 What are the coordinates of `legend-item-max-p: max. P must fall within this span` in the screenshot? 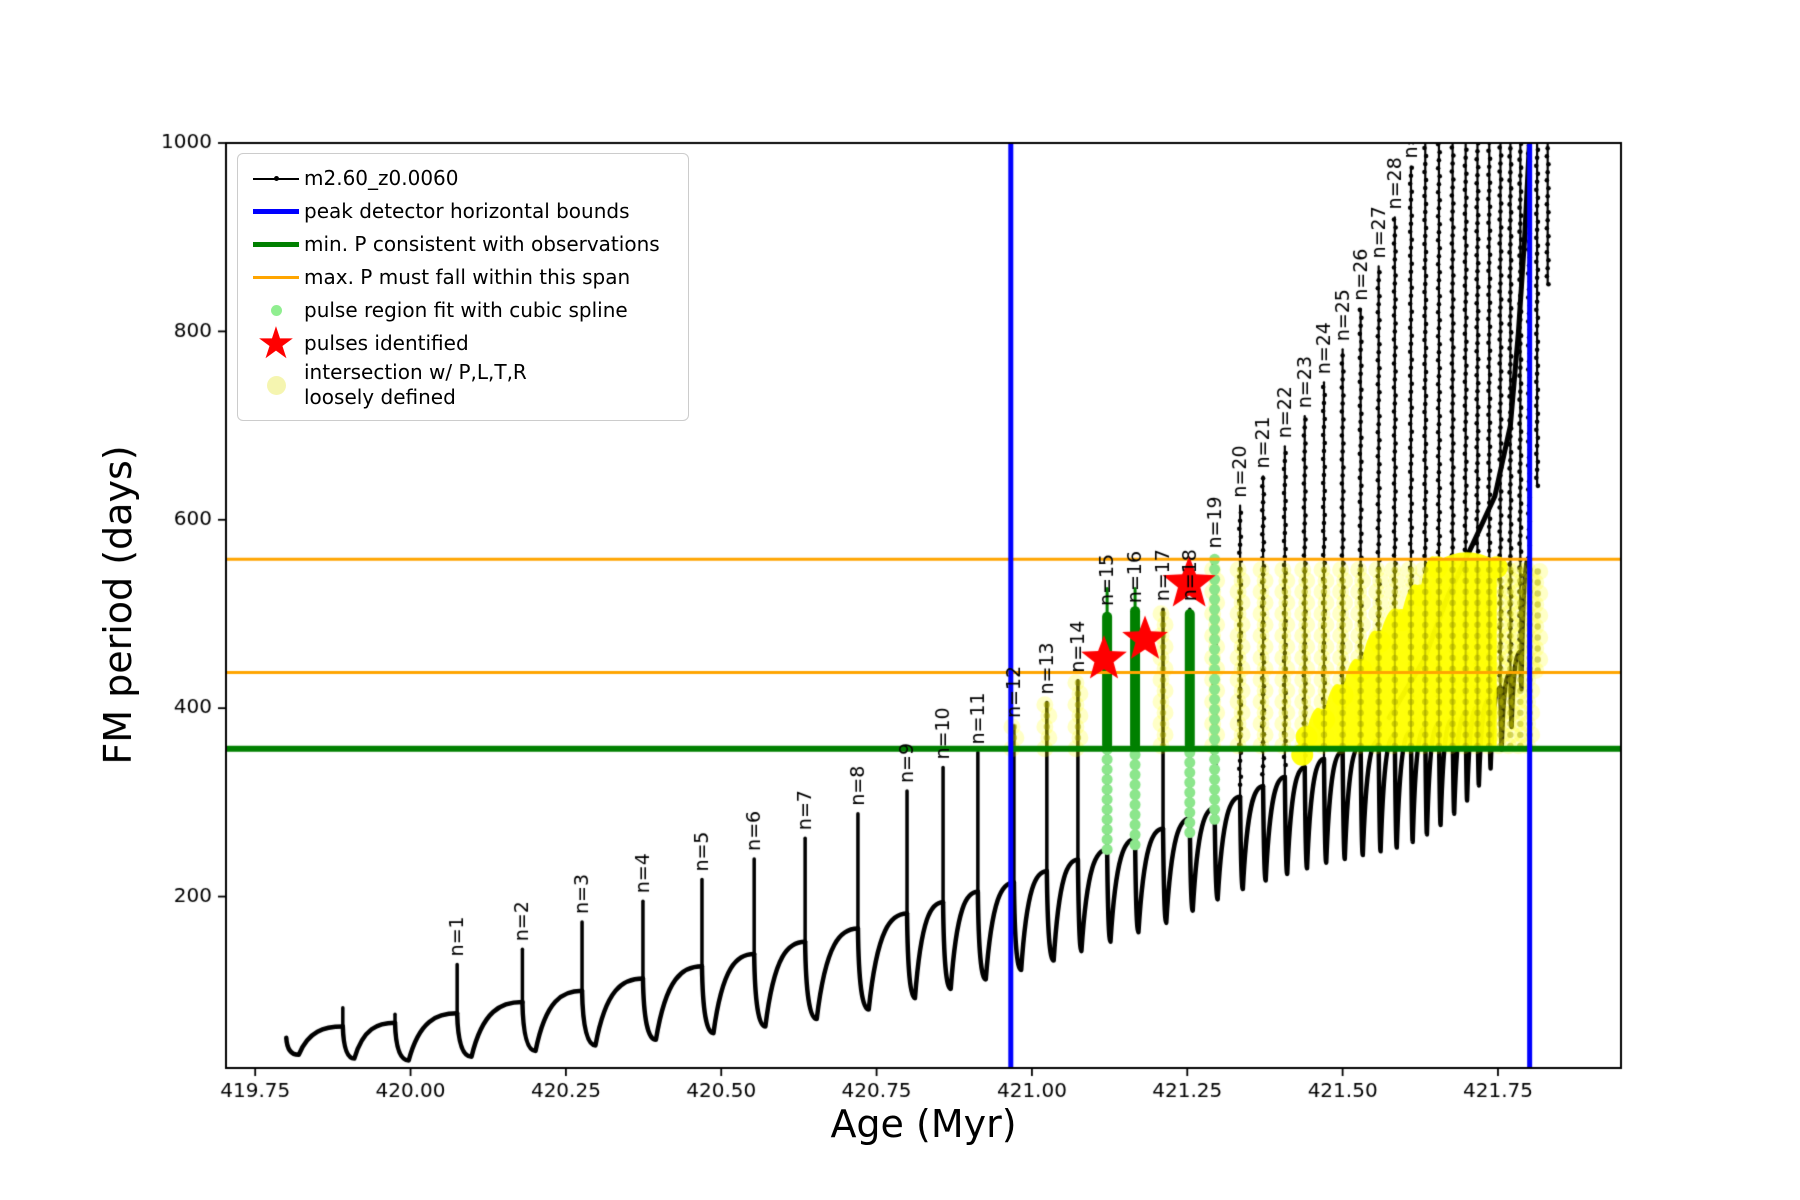 It's located at (462, 277).